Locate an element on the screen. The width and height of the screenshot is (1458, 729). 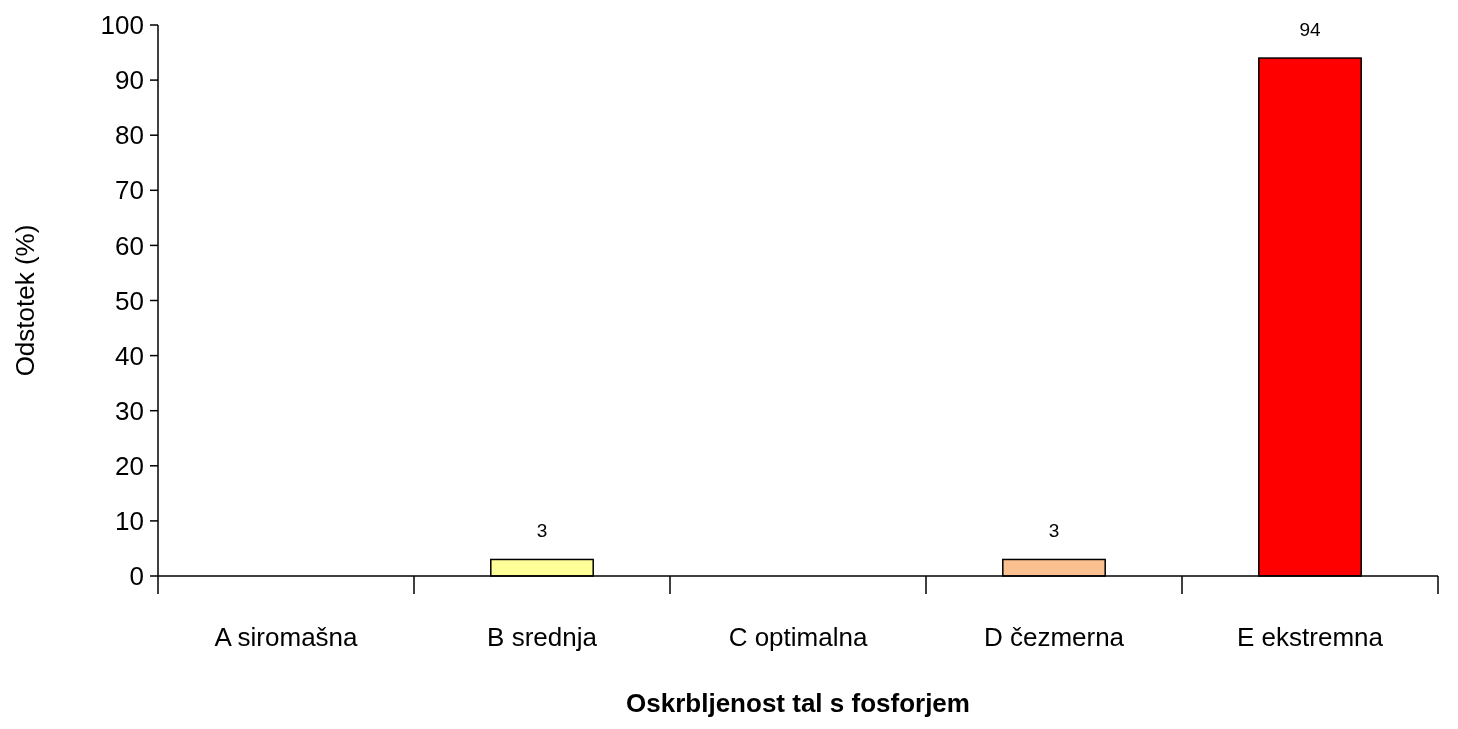
y-tick-label: 0 is located at coordinates (136, 576).